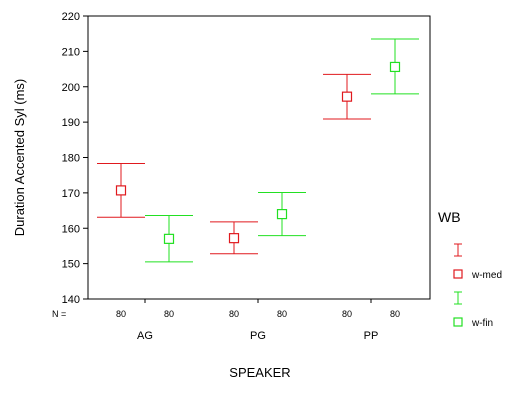 This screenshot has width=516, height=408. What do you see at coordinates (71, 300) in the screenshot?
I see `y-tick-label: 140` at bounding box center [71, 300].